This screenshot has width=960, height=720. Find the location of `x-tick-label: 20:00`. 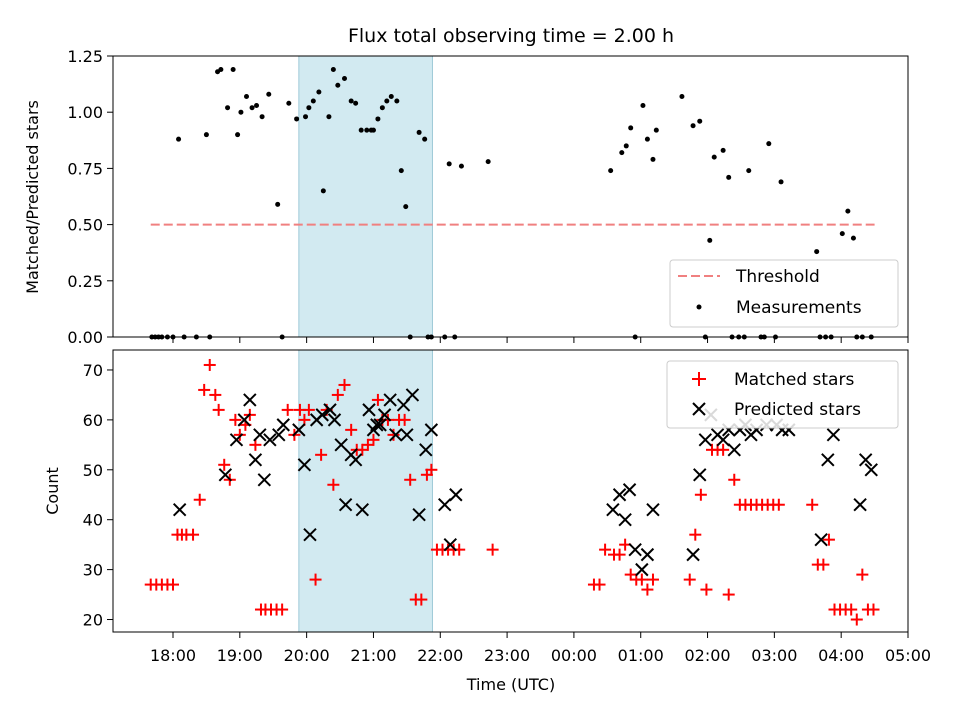

x-tick-label: 20:00 is located at coordinates (307, 655).